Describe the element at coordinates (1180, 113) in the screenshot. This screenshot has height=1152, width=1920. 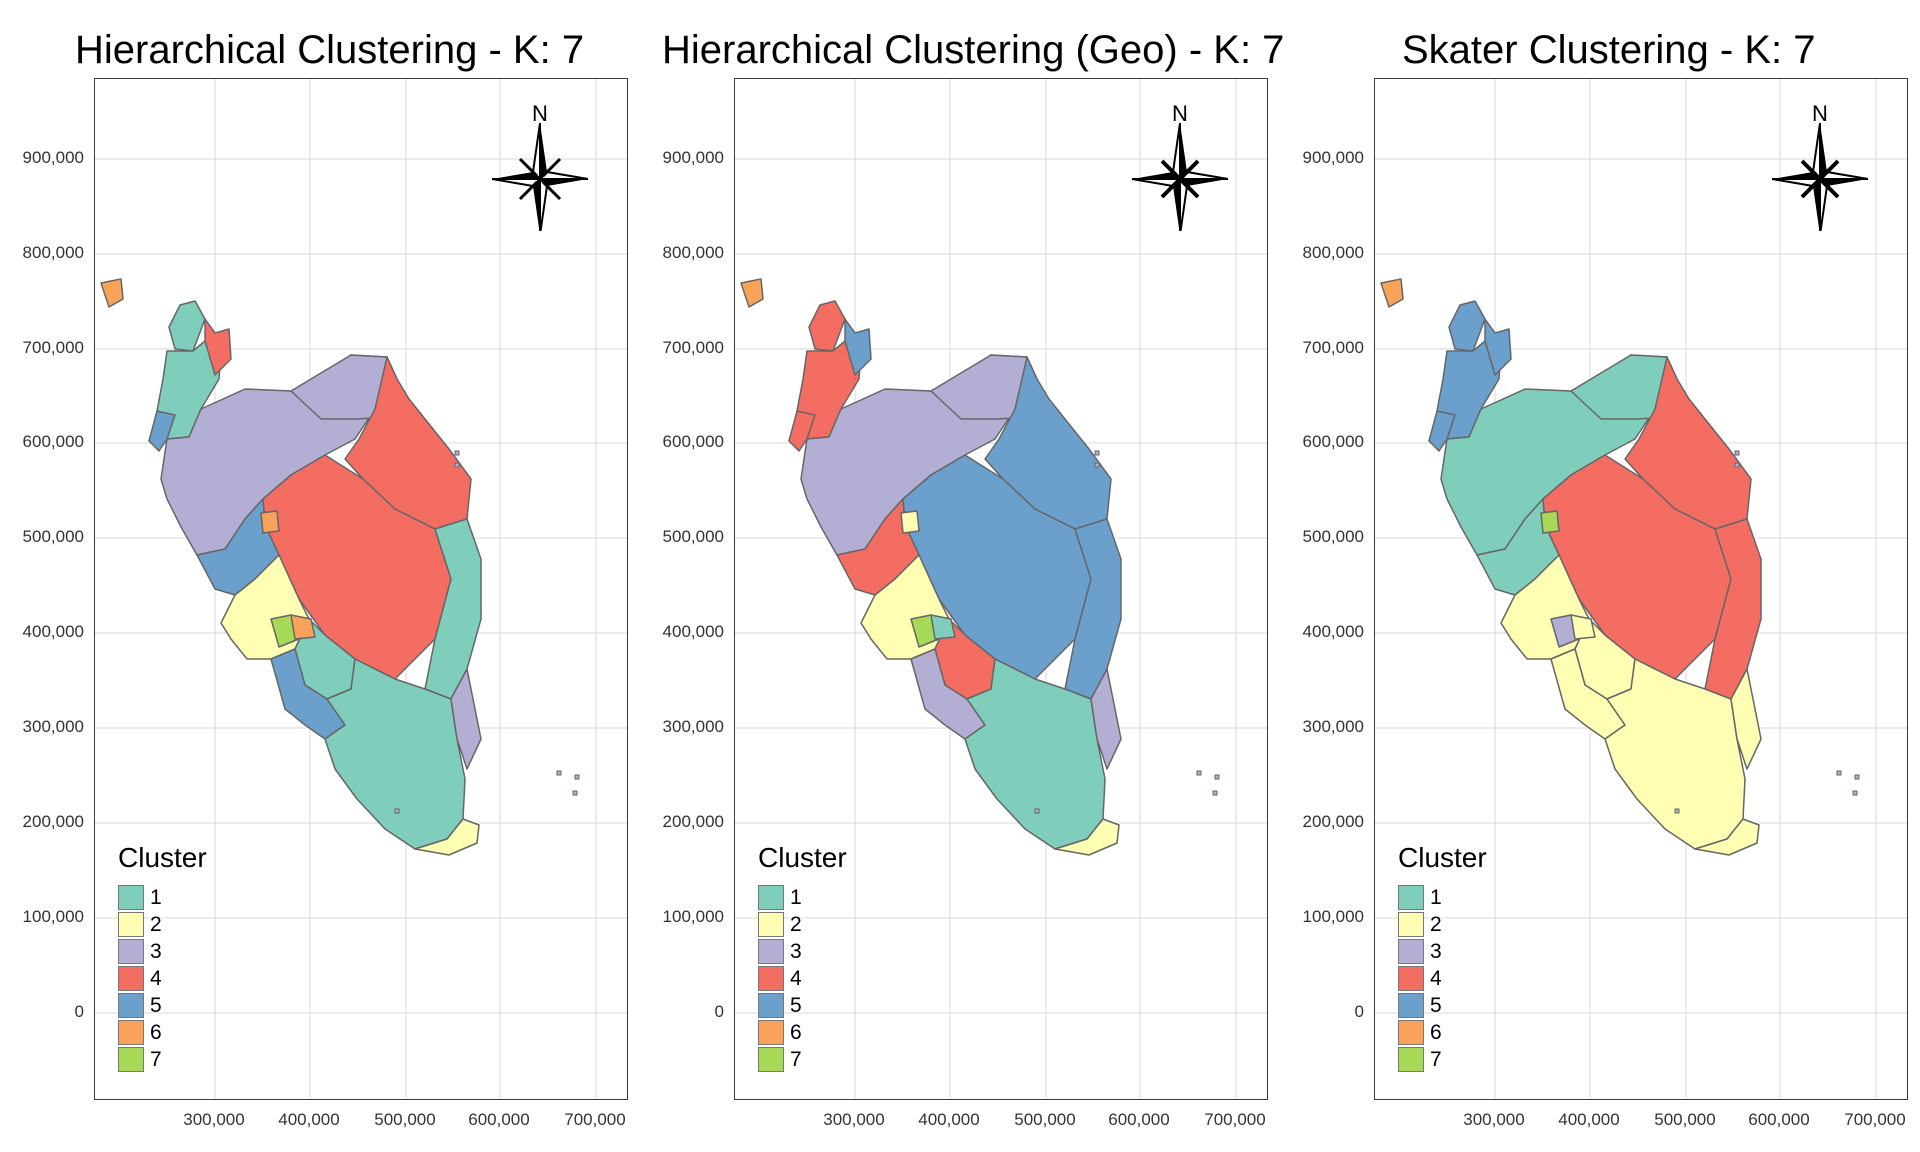
I see `north-label: N` at that location.